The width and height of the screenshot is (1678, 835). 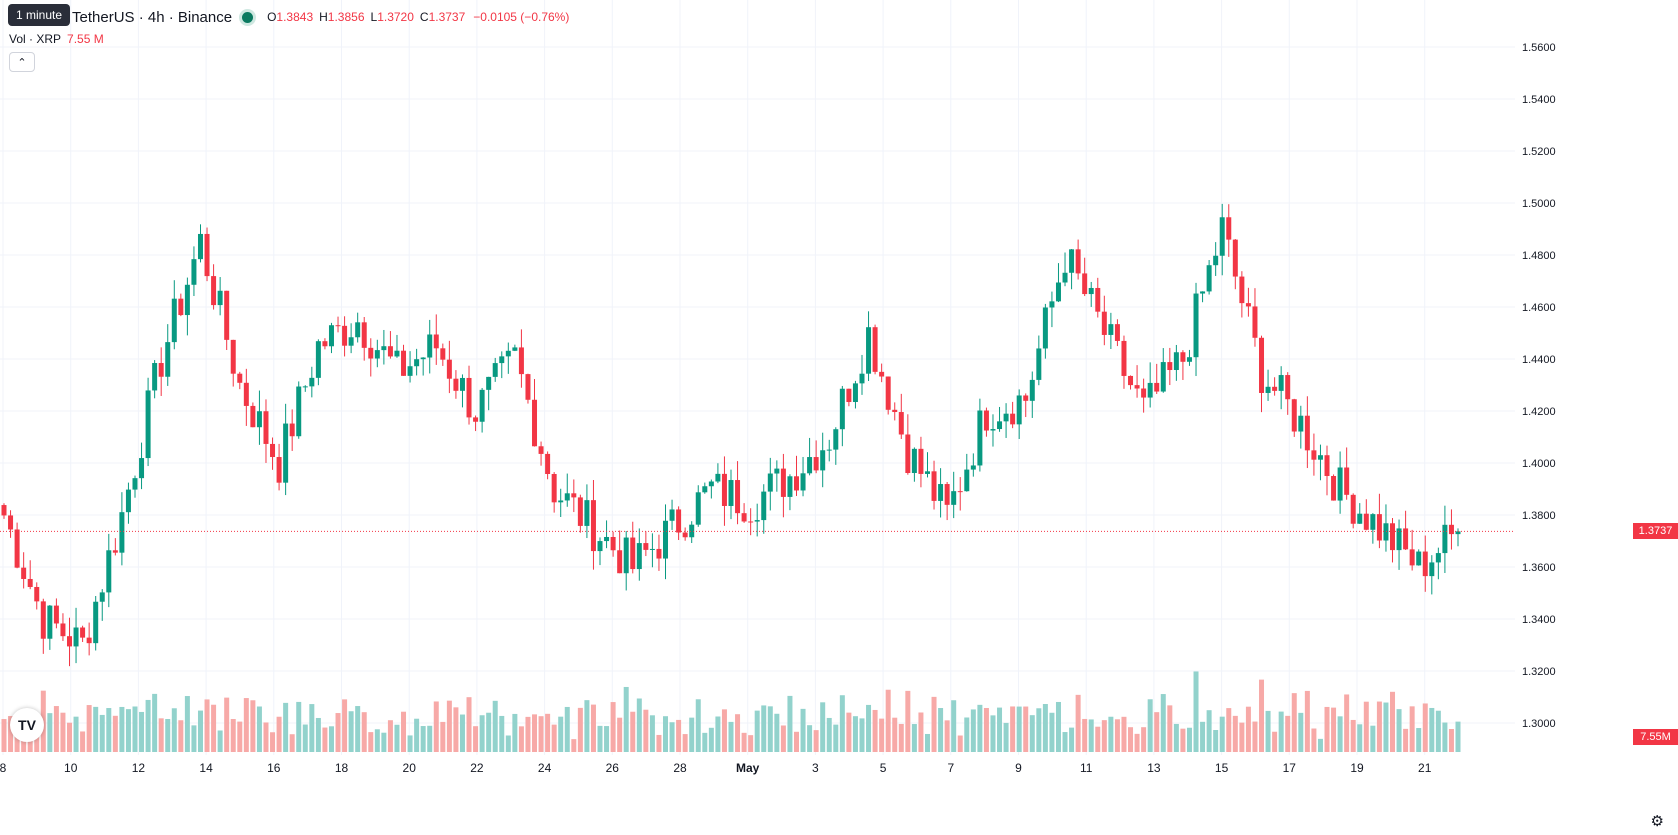 I want to click on time-tick-label: 3, so click(x=815, y=768).